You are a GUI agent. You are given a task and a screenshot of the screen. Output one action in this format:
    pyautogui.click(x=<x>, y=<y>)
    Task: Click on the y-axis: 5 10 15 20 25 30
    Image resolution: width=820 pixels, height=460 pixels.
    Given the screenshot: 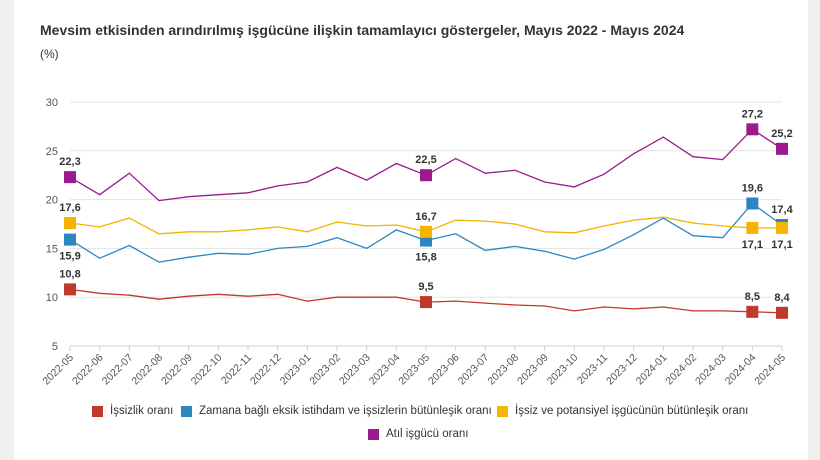 What is the action you would take?
    pyautogui.click(x=52, y=225)
    